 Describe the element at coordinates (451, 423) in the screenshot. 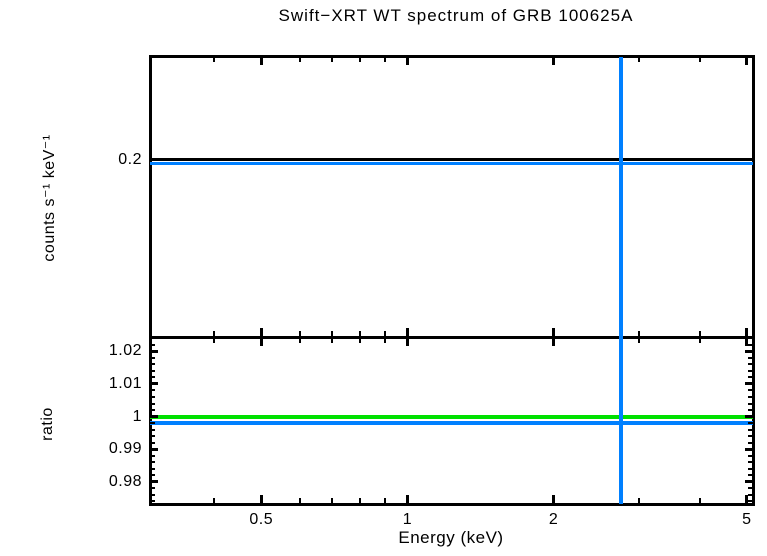

I see `ratio-data-line` at that location.